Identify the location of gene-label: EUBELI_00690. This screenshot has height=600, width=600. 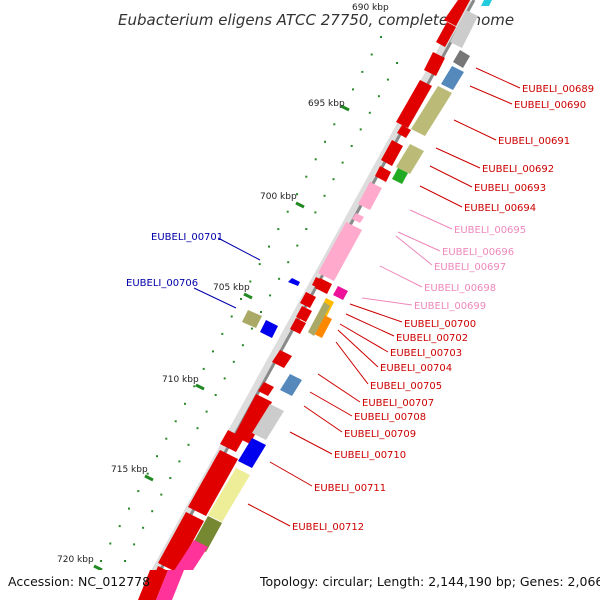
(550, 105).